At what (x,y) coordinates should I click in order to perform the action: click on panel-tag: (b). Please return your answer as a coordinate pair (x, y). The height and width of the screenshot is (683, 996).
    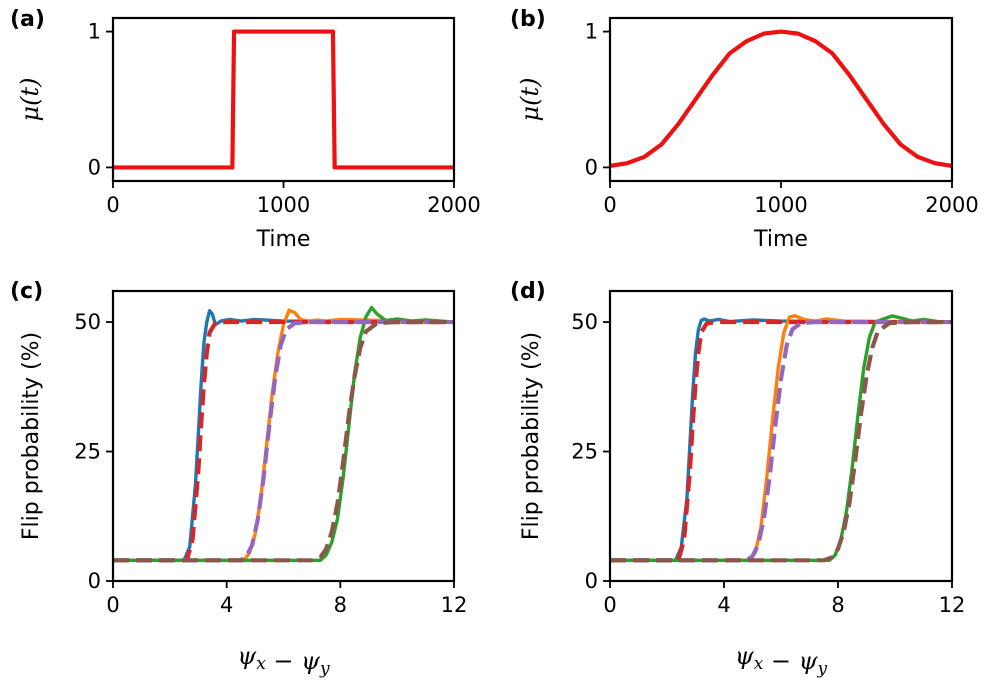
    Looking at the image, I should click on (528, 19).